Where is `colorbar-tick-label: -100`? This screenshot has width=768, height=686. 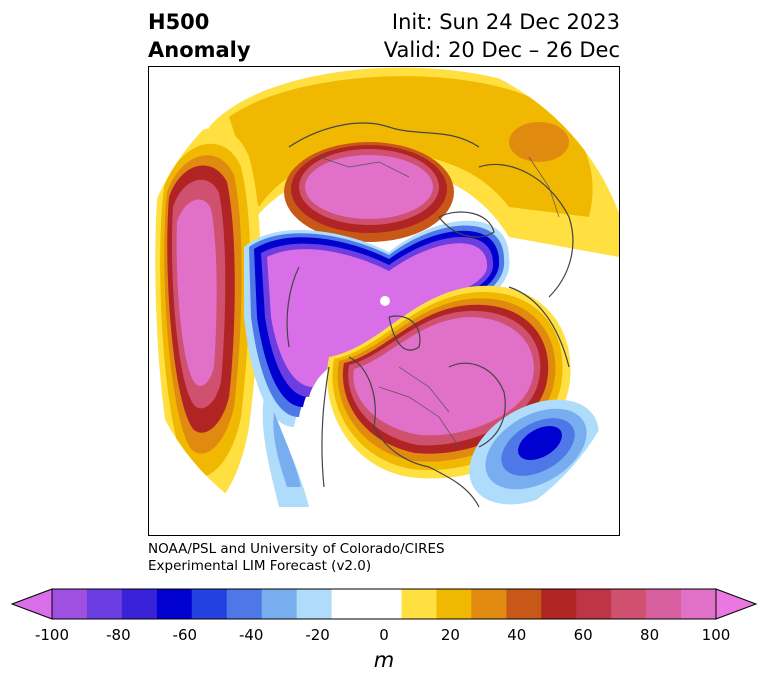 colorbar-tick-label: -100 is located at coordinates (52, 635).